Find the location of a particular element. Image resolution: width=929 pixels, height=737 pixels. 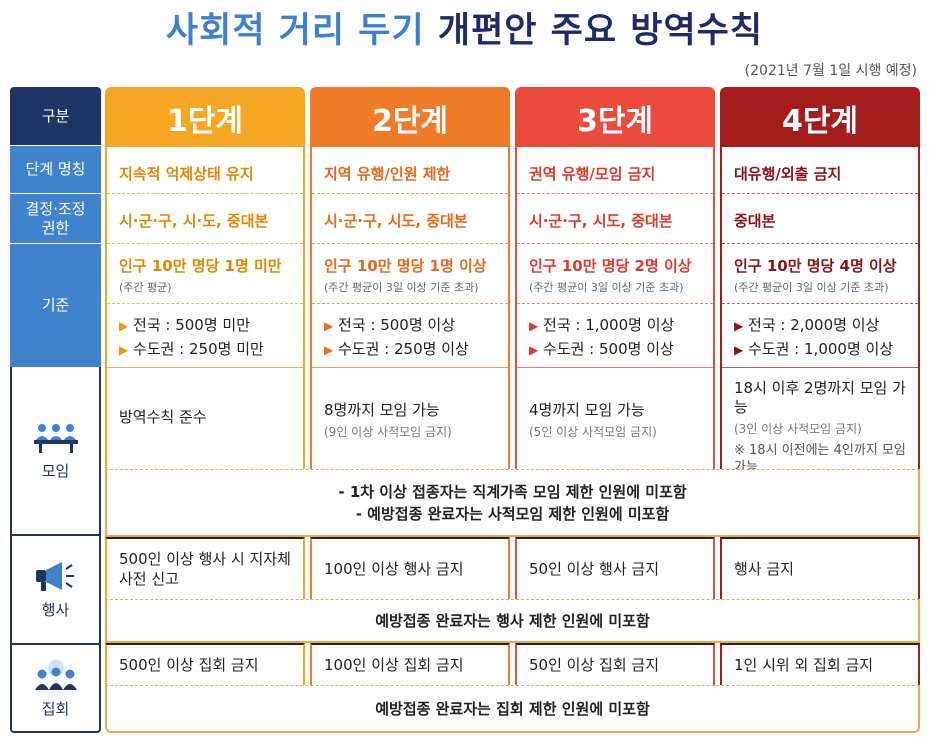

stage-3-criteria: 인구 10만 명당 2명 이상 (주간 평균이 3일 이상 기준 초과) is located at coordinates (617, 275).